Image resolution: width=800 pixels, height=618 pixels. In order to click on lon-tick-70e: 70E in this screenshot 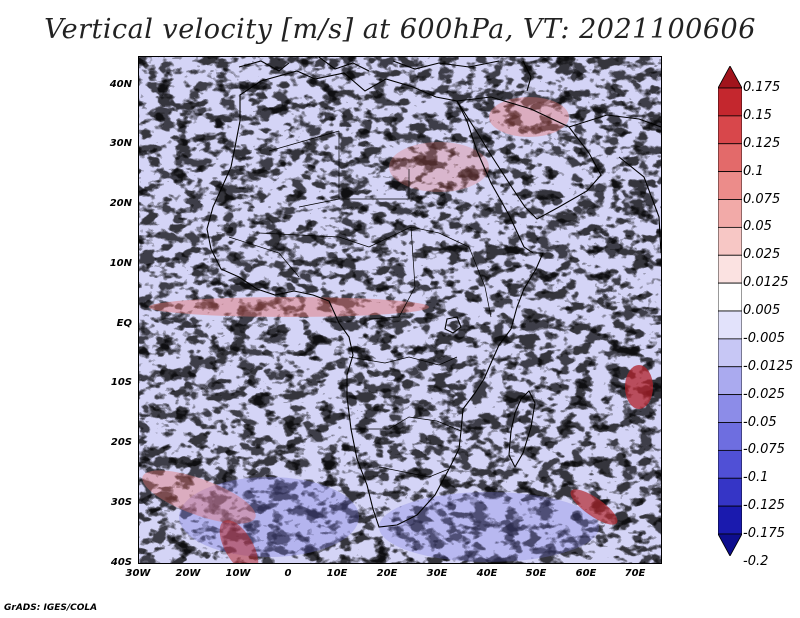, I will do `click(635, 573)`.